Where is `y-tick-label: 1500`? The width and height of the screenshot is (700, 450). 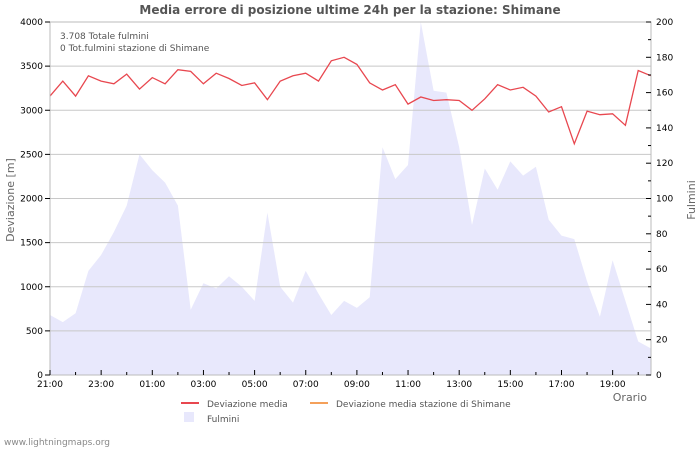 y-tick-label: 1500 is located at coordinates (31, 244).